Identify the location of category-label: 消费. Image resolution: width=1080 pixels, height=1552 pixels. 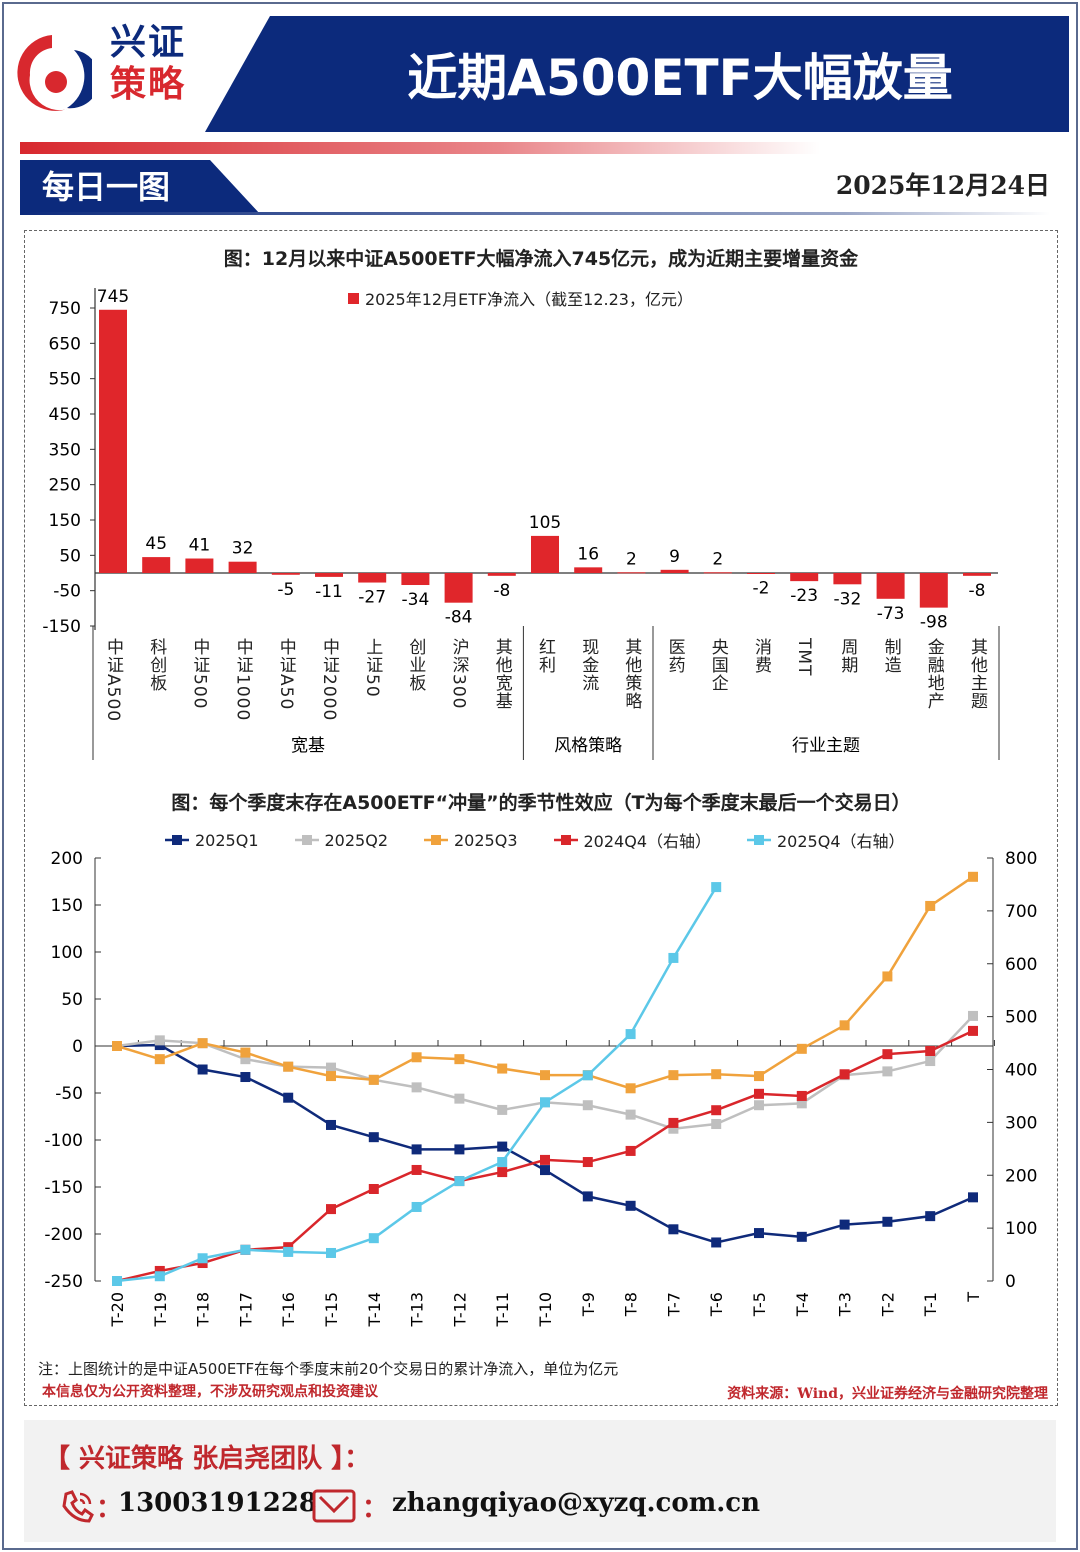
(761, 656).